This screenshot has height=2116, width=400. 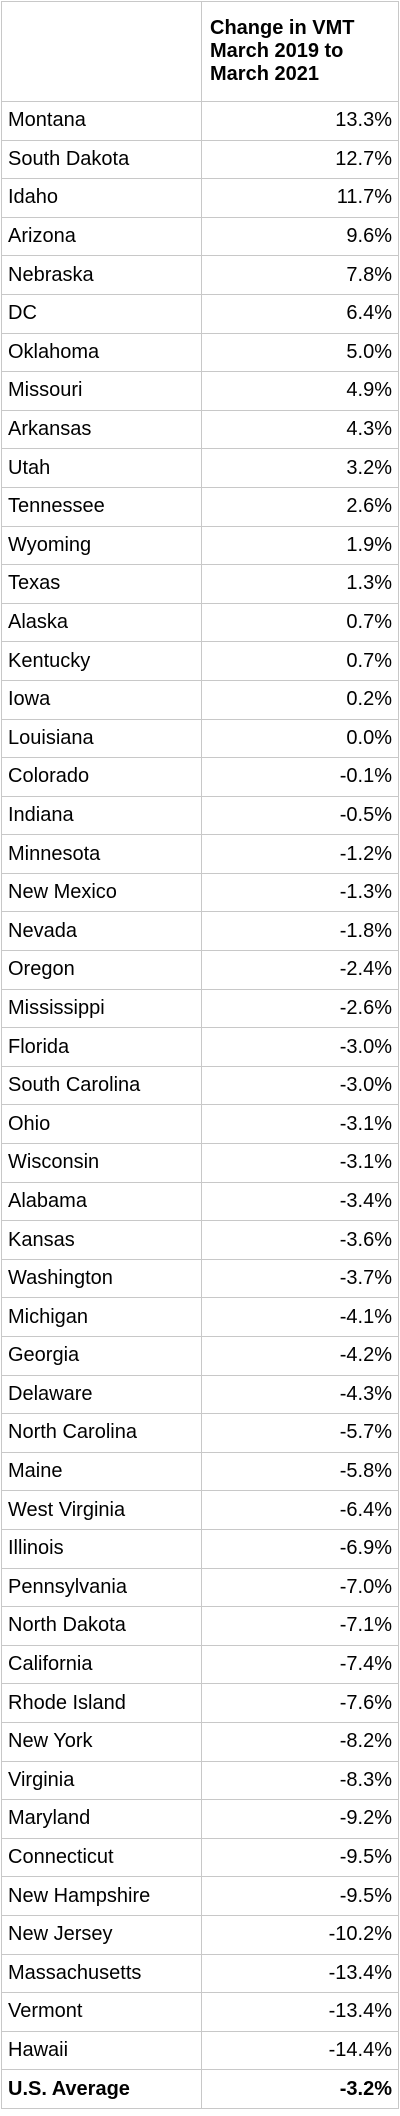 What do you see at coordinates (101, 1124) in the screenshot?
I see `state-cell: Ohio` at bounding box center [101, 1124].